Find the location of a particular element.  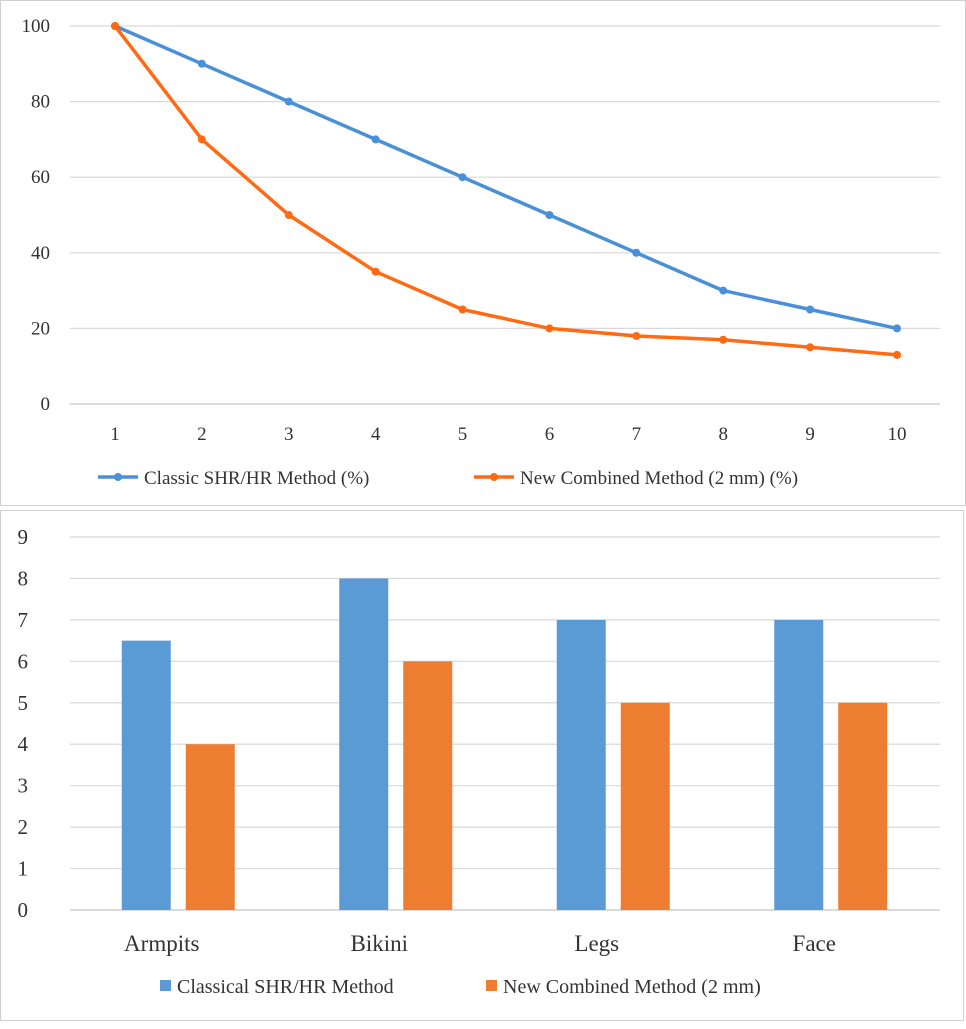

x-tick-label: 9 is located at coordinates (810, 434).